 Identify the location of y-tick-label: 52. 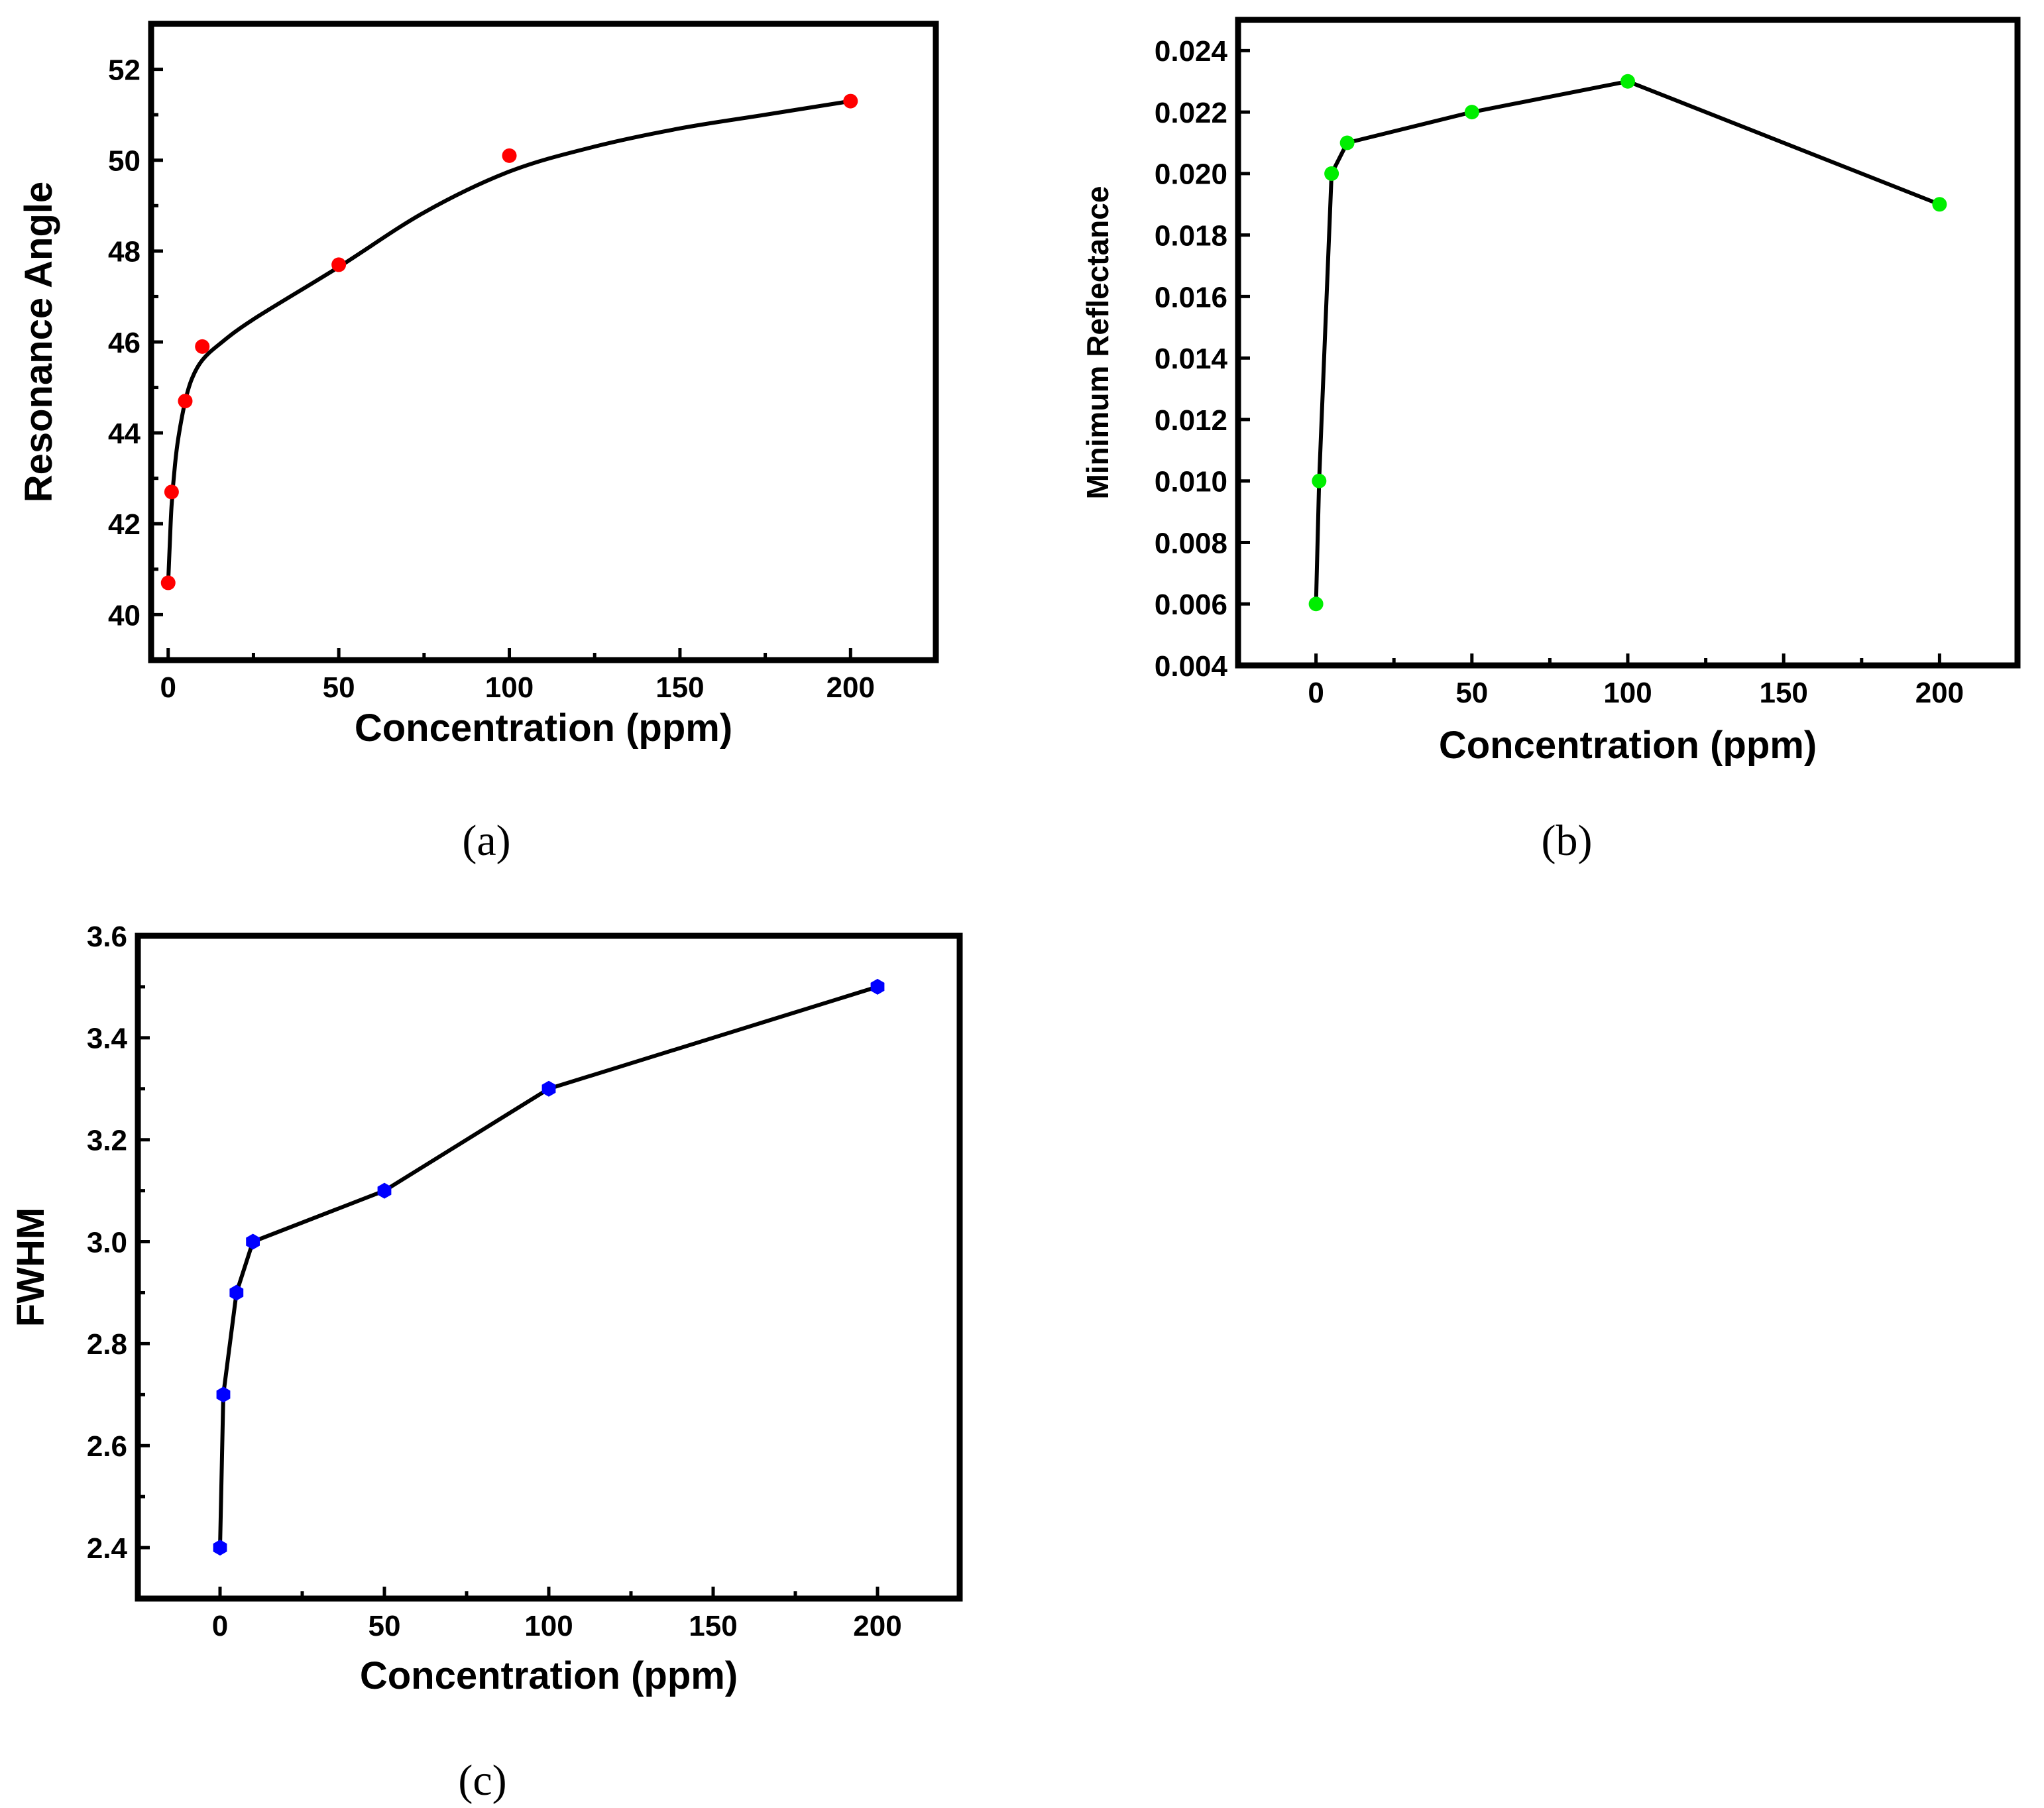
(124, 70).